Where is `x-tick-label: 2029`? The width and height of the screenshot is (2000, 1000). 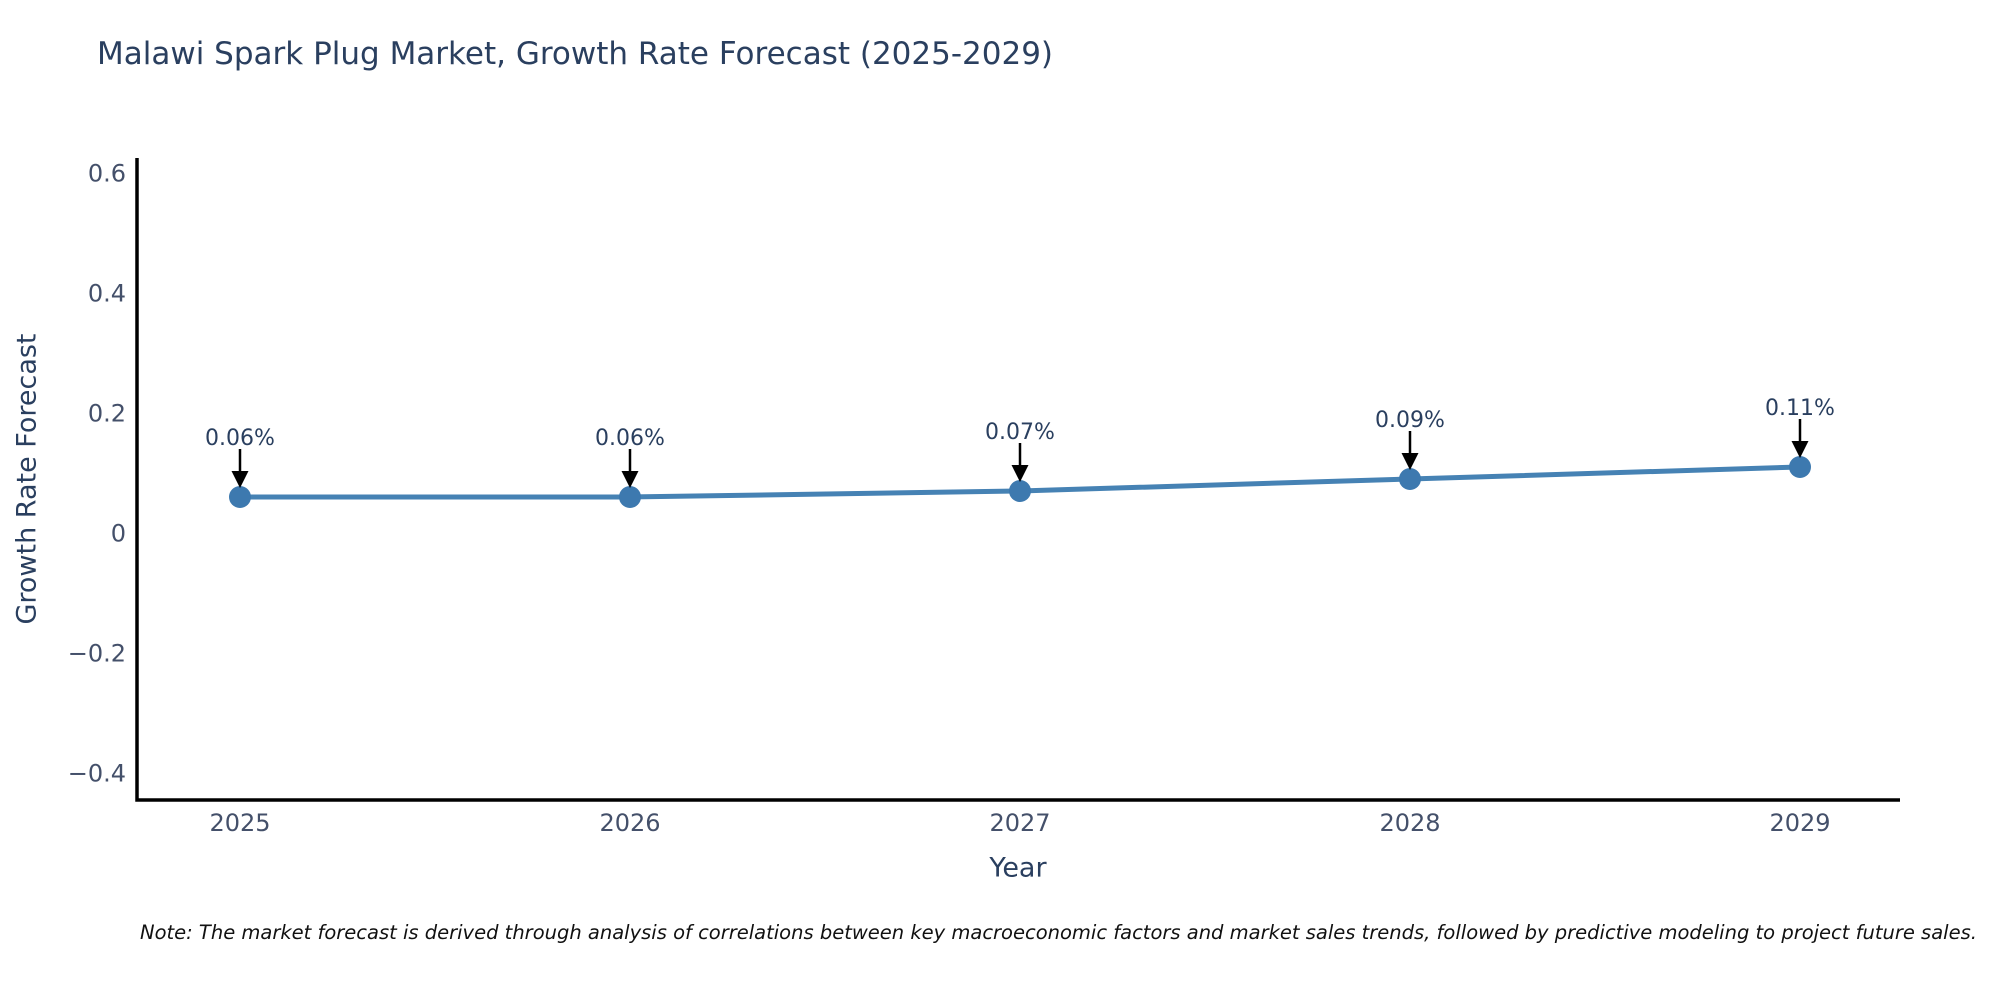 x-tick-label: 2029 is located at coordinates (1799, 823).